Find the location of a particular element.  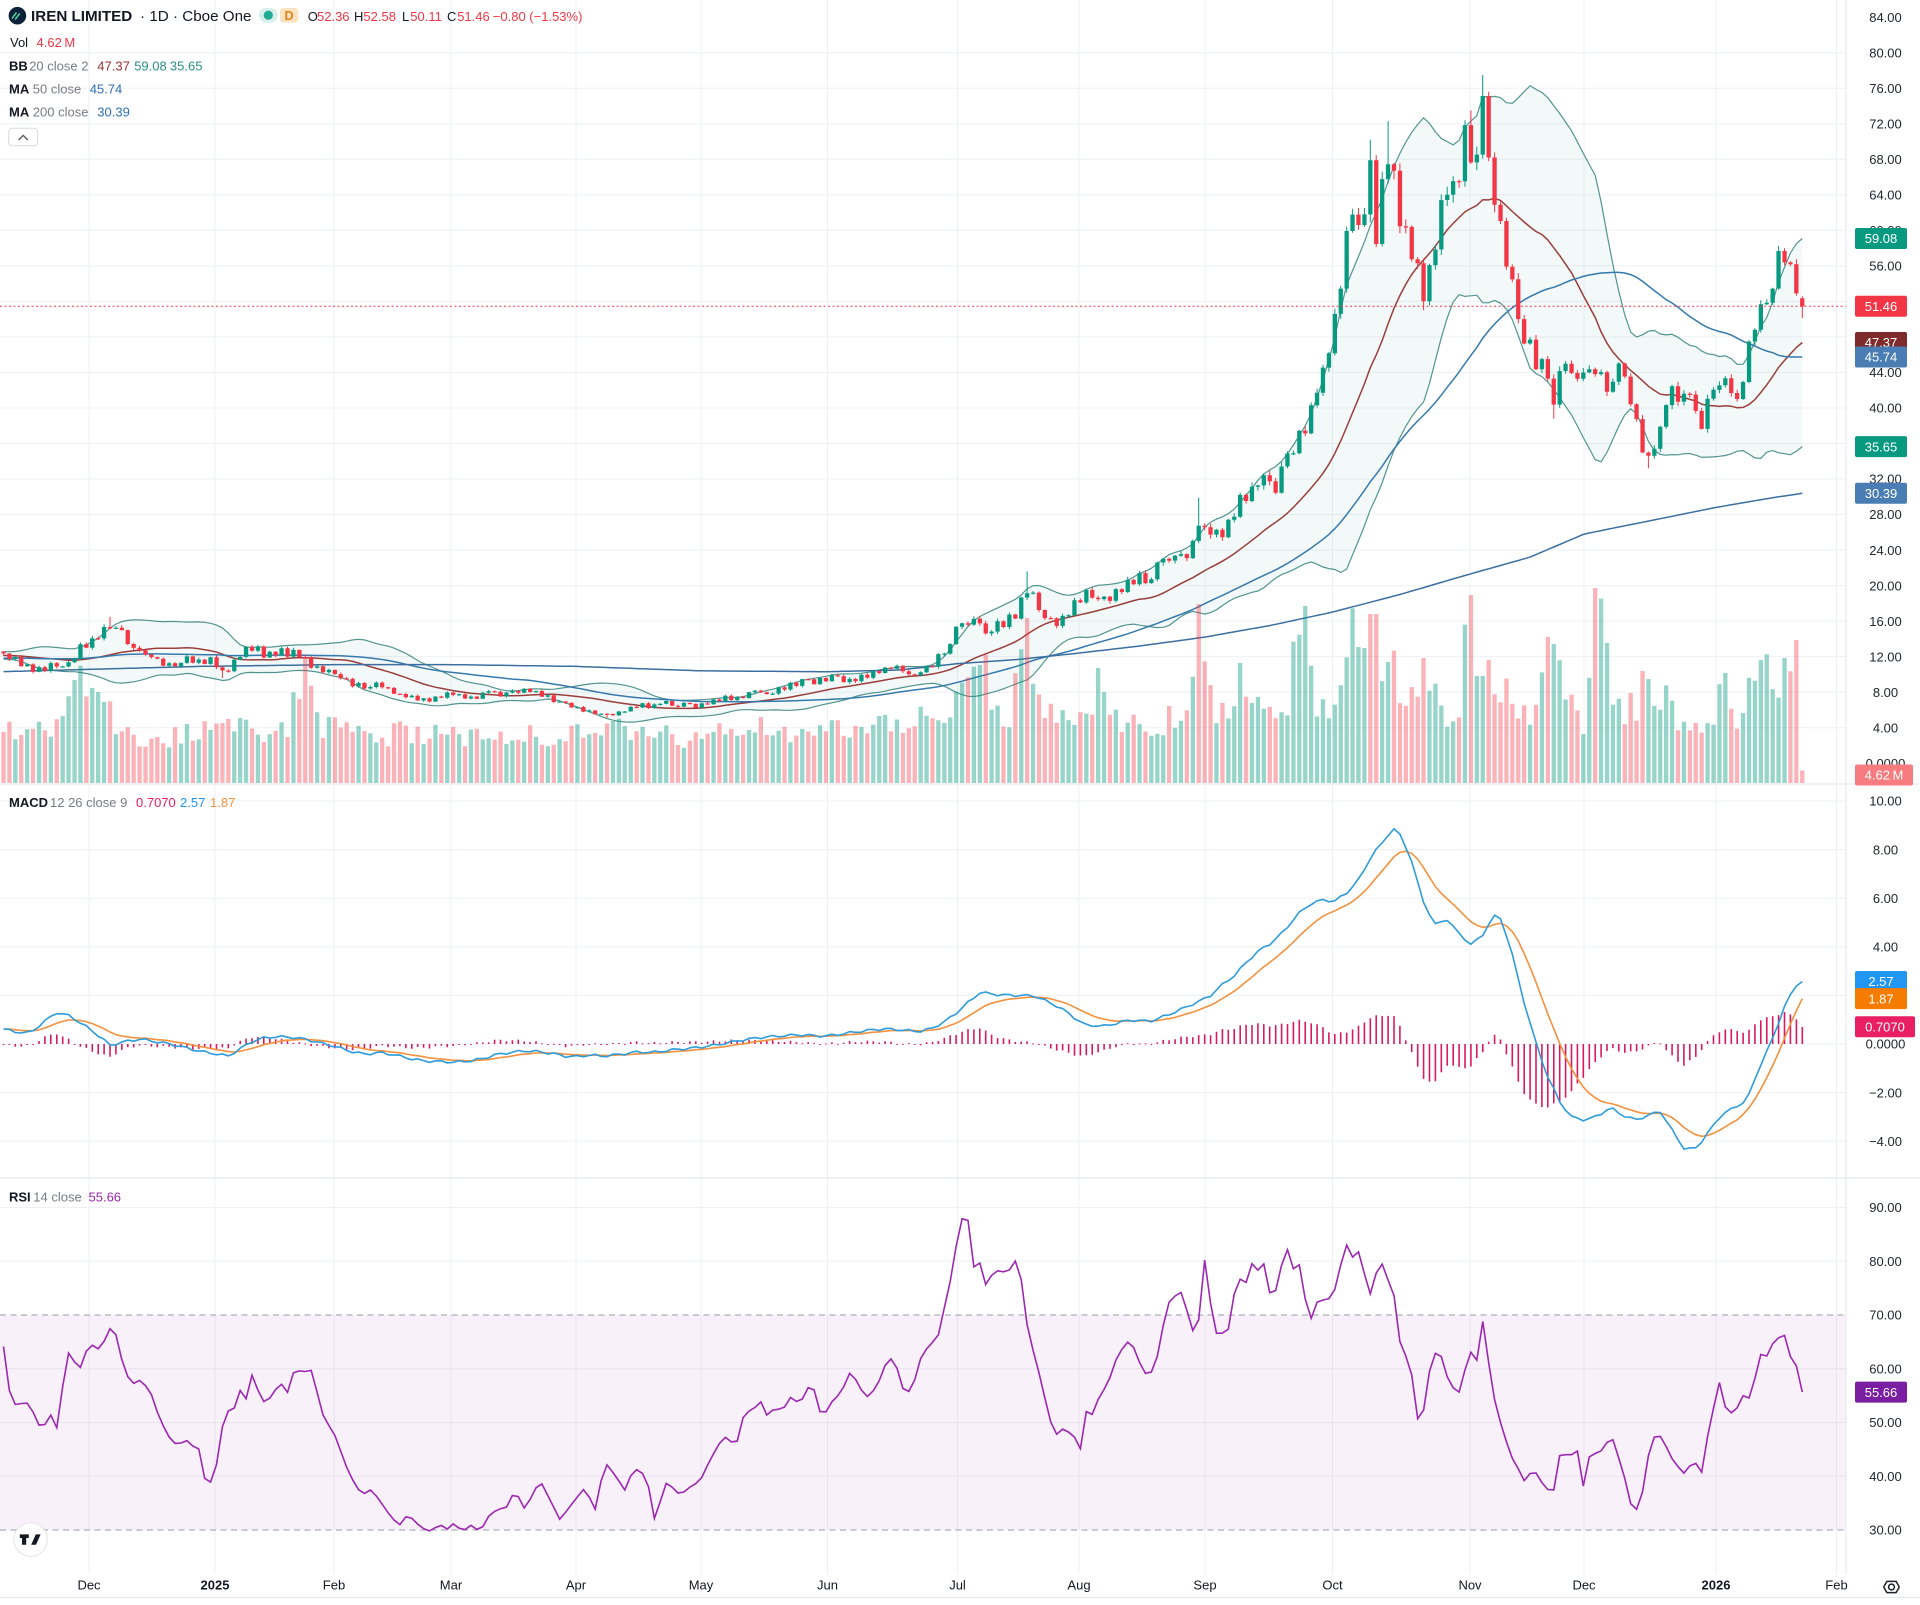

svg-text: 68.00 is located at coordinates (1885, 159).